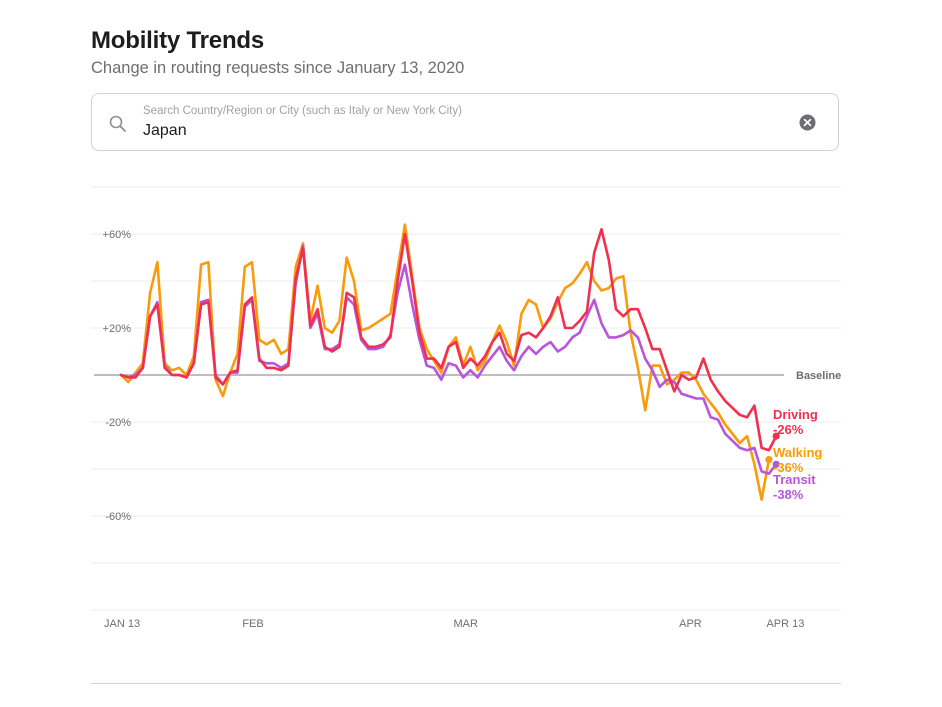 The width and height of the screenshot is (942, 707). I want to click on search-input: Japan, so click(165, 130).